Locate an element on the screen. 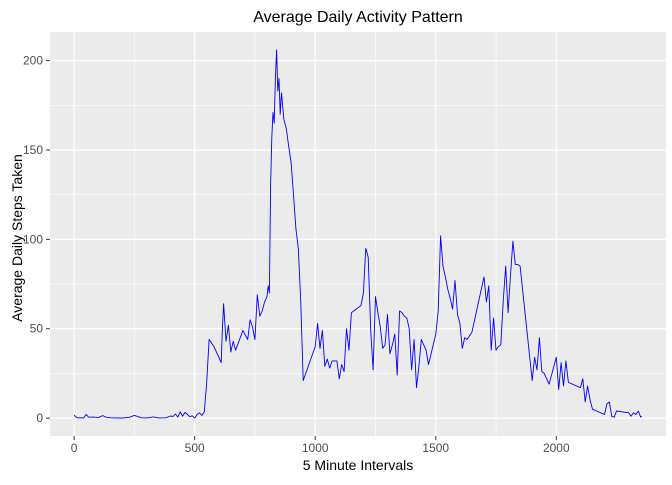  y-tick-label: 150 is located at coordinates (33, 150).